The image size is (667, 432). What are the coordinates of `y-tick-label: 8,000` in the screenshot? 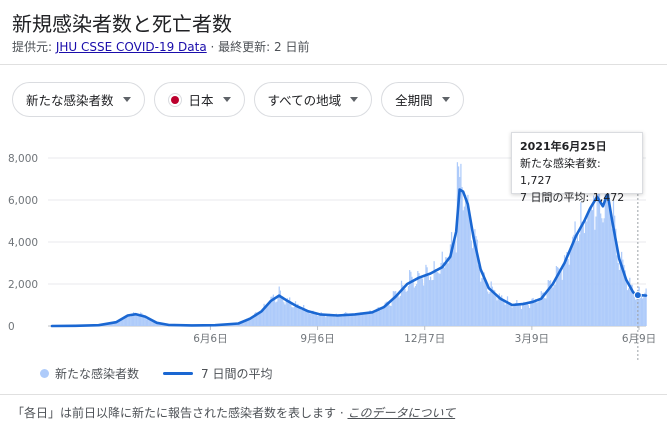 It's located at (23, 159).